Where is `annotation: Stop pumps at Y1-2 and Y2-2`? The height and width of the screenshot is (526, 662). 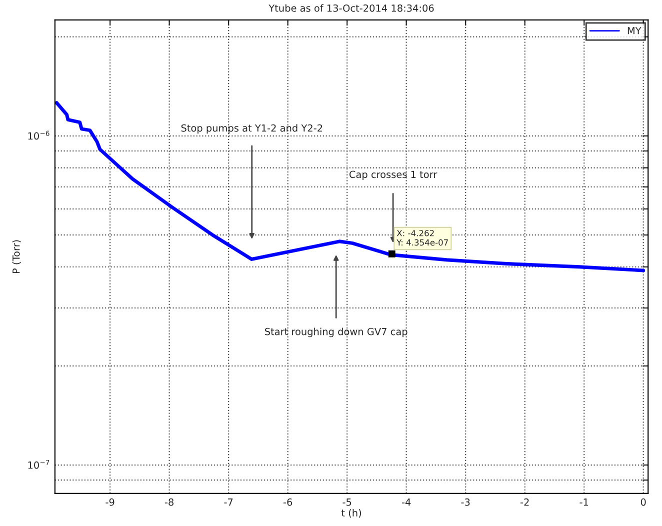 annotation: Stop pumps at Y1-2 and Y2-2 is located at coordinates (251, 129).